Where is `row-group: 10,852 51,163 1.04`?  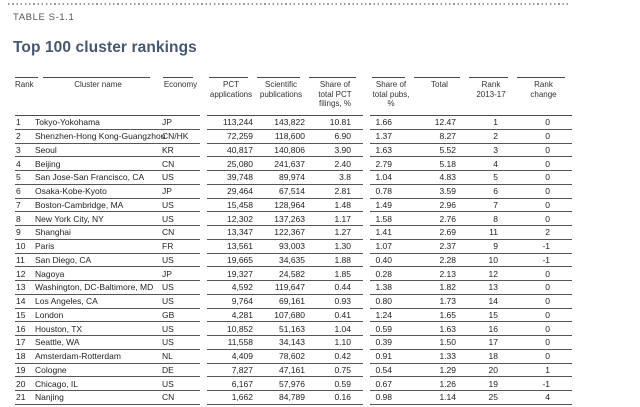
row-group: 10,852 51,163 1.04 is located at coordinates (285, 329).